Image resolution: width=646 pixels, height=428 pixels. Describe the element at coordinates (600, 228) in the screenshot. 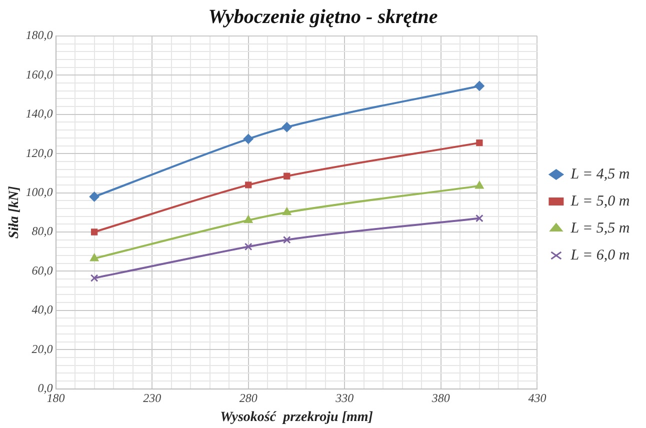

I see `legend-label: L = 5,5 m` at that location.